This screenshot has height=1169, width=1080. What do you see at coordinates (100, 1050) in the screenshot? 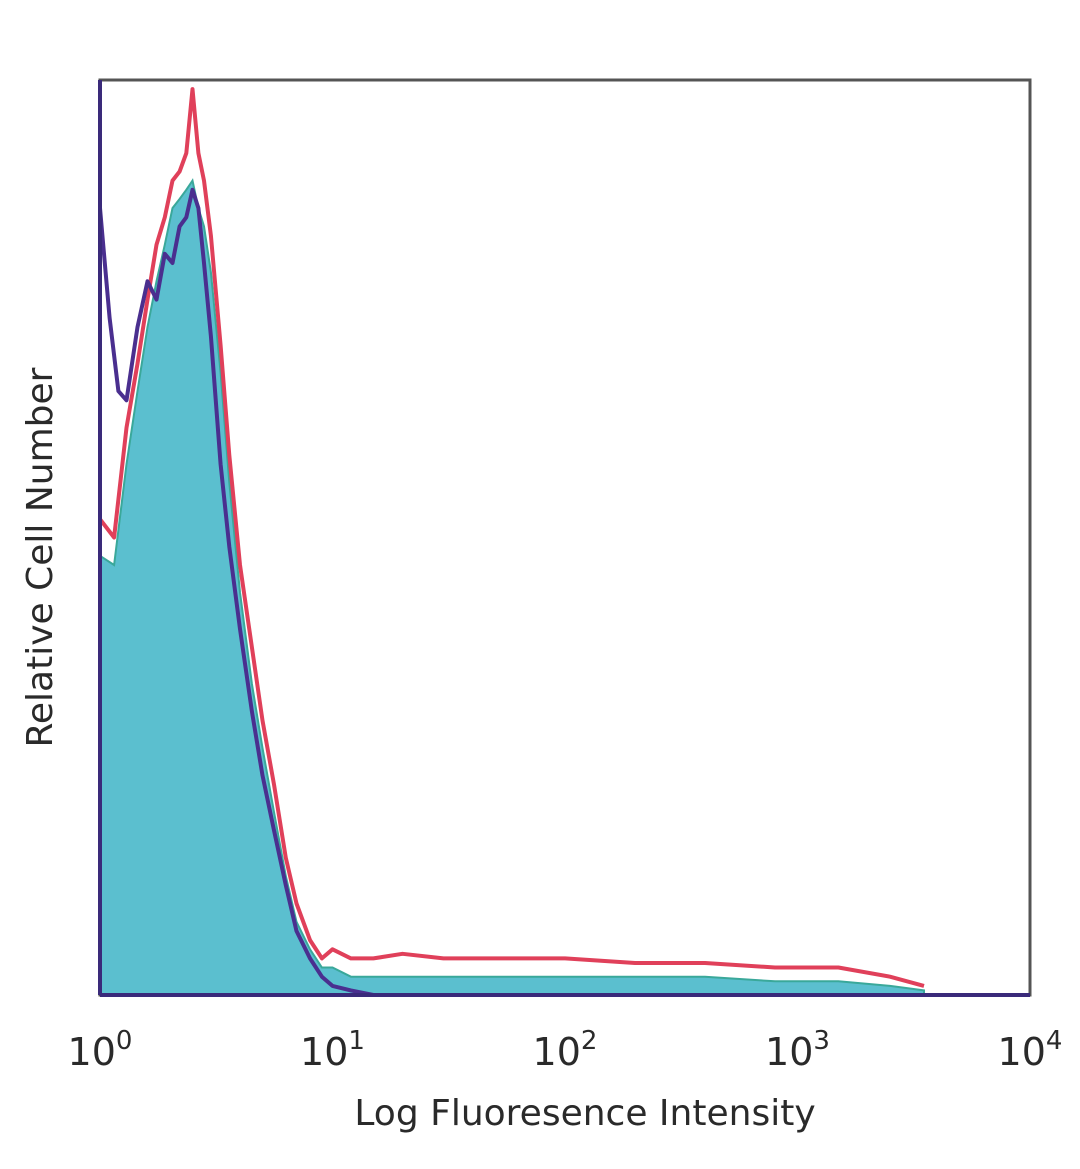
I see `x-tick-label-0: 100` at bounding box center [100, 1050].